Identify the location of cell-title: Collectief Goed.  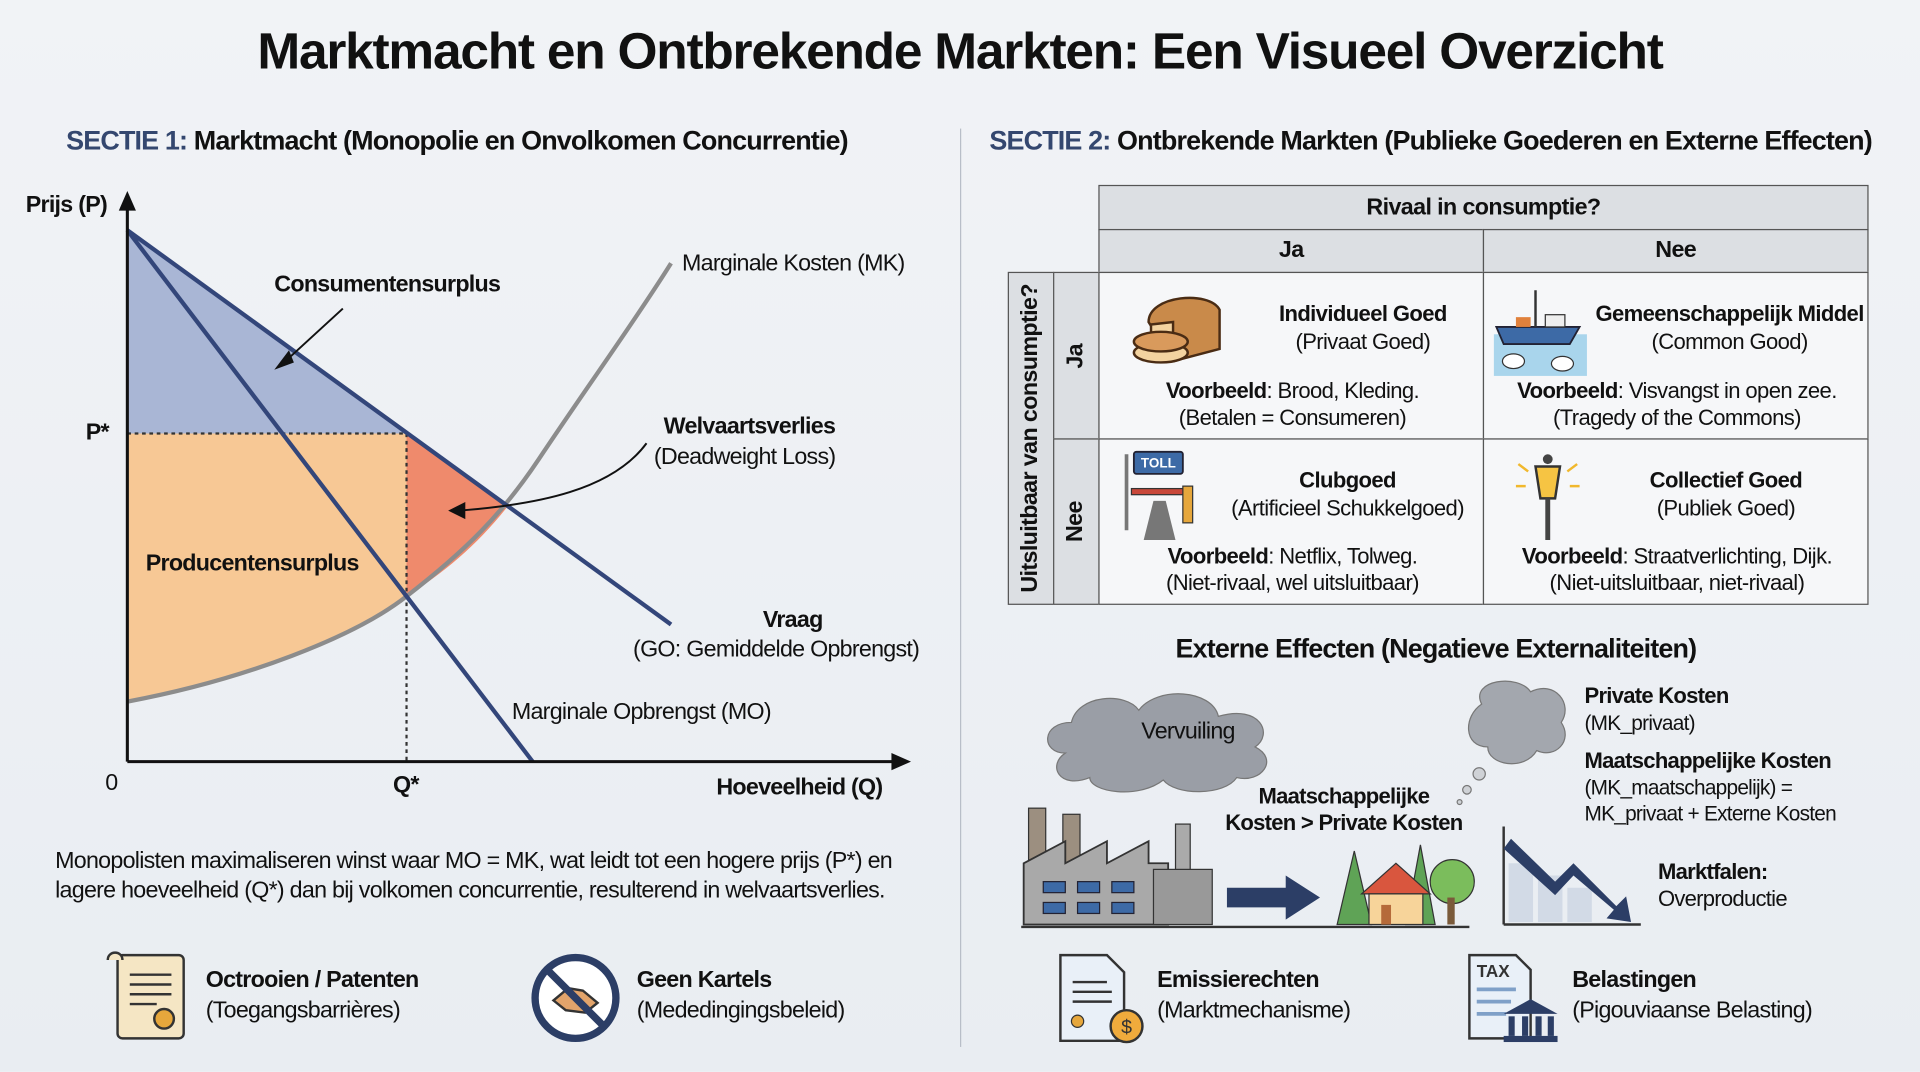
(1726, 480).